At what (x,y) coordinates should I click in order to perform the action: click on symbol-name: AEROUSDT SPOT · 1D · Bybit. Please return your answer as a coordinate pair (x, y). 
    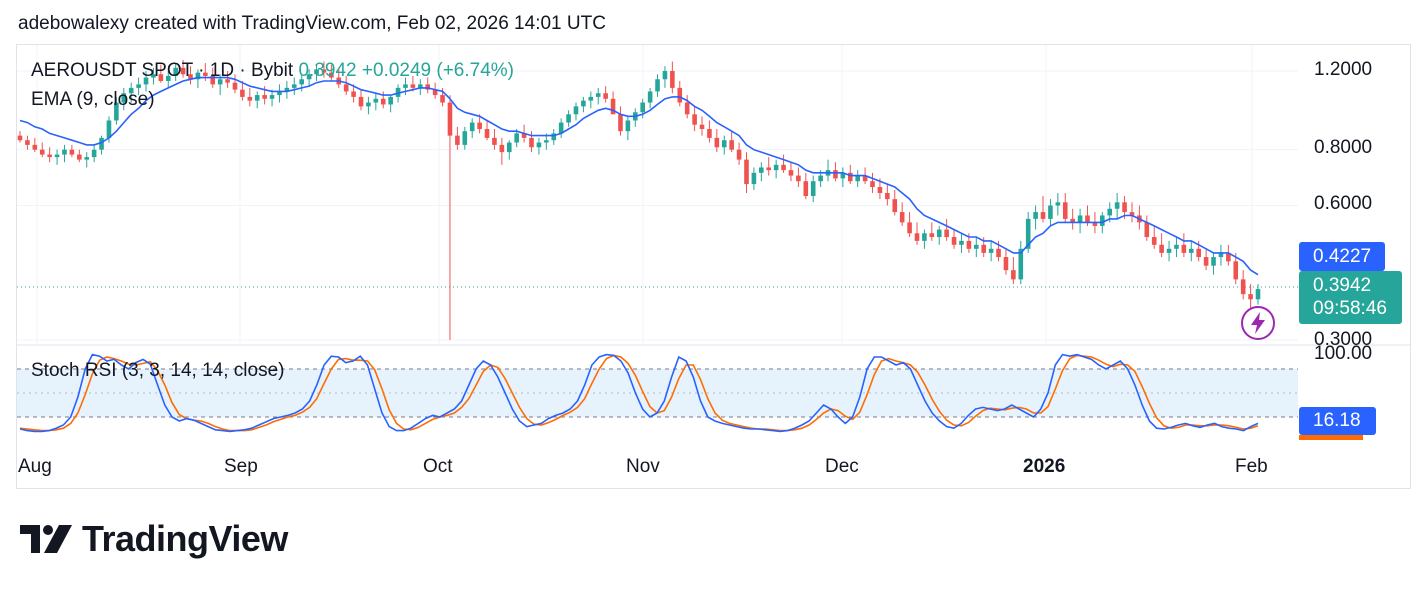
    Looking at the image, I should click on (162, 70).